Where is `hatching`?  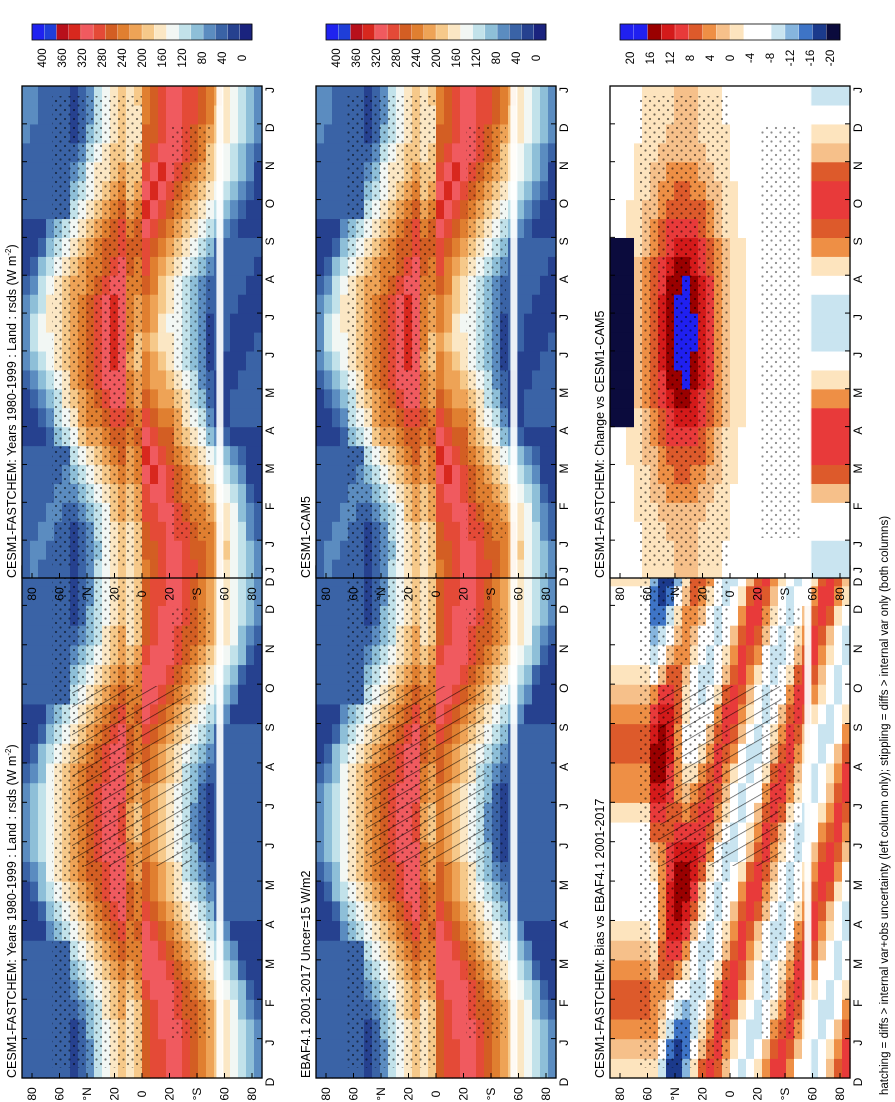 hatching is located at coordinates (720, 776).